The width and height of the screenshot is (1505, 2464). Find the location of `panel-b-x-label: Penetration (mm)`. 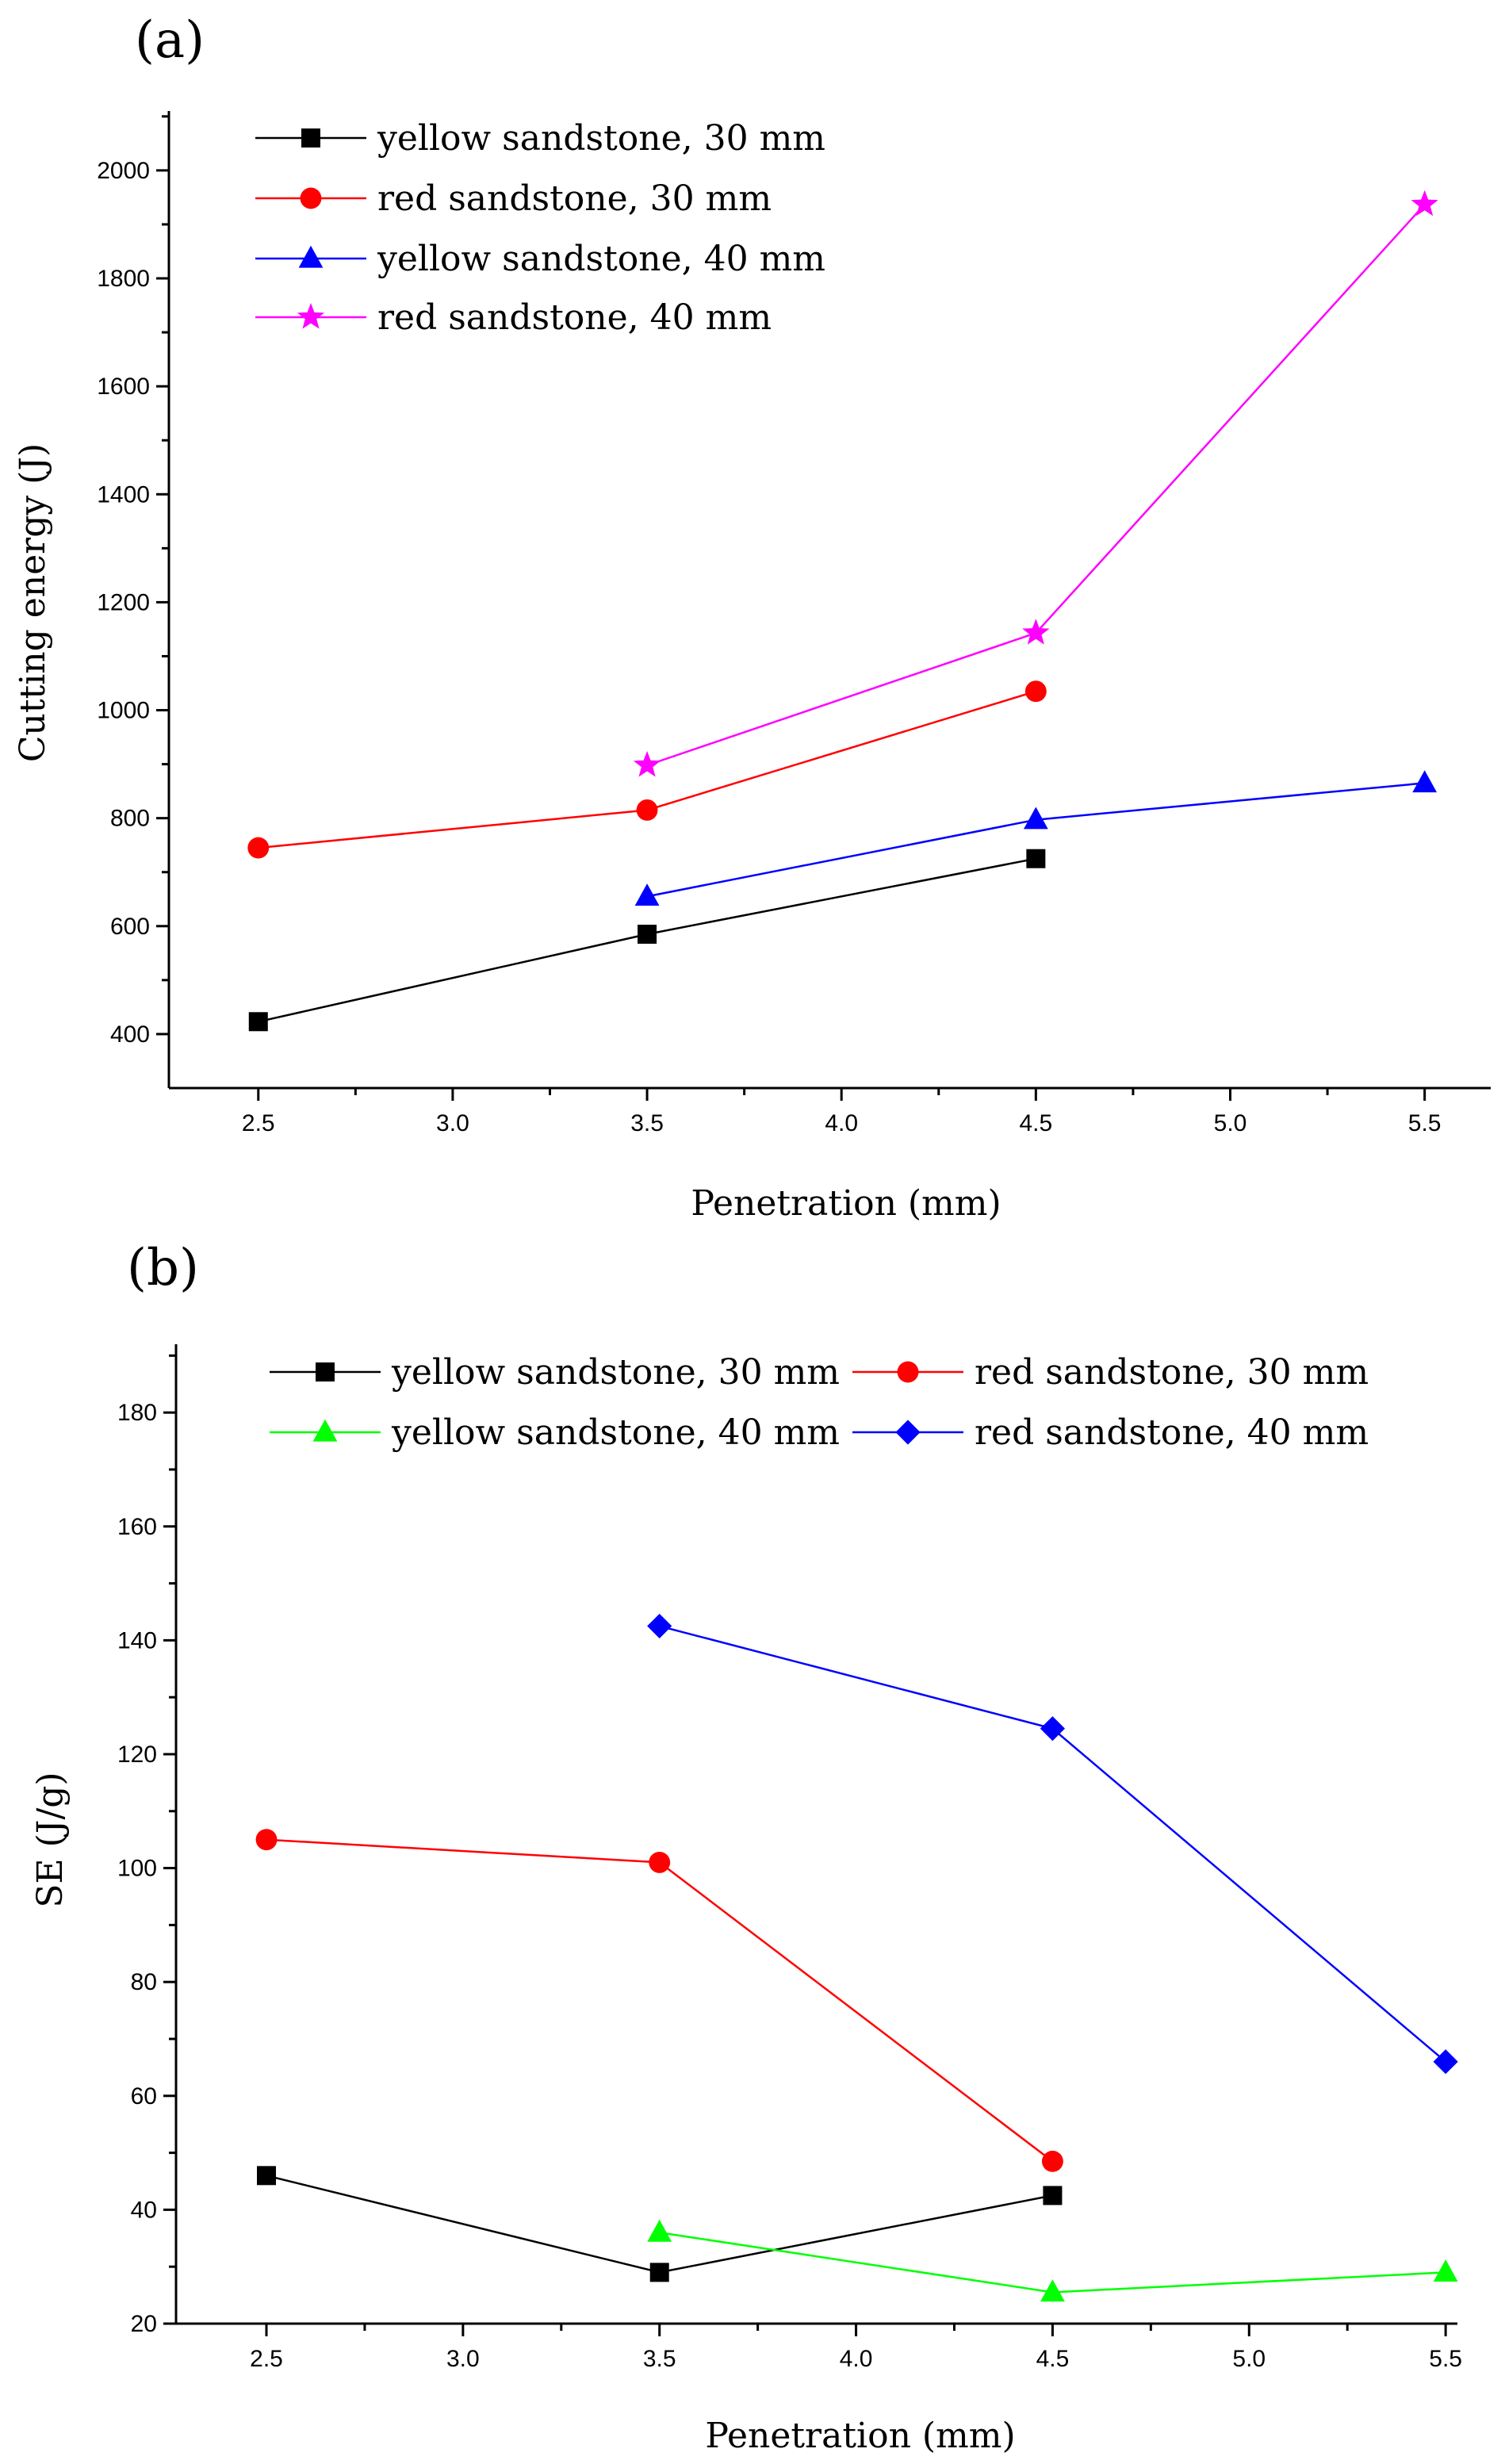

panel-b-x-label: Penetration (mm) is located at coordinates (860, 2436).